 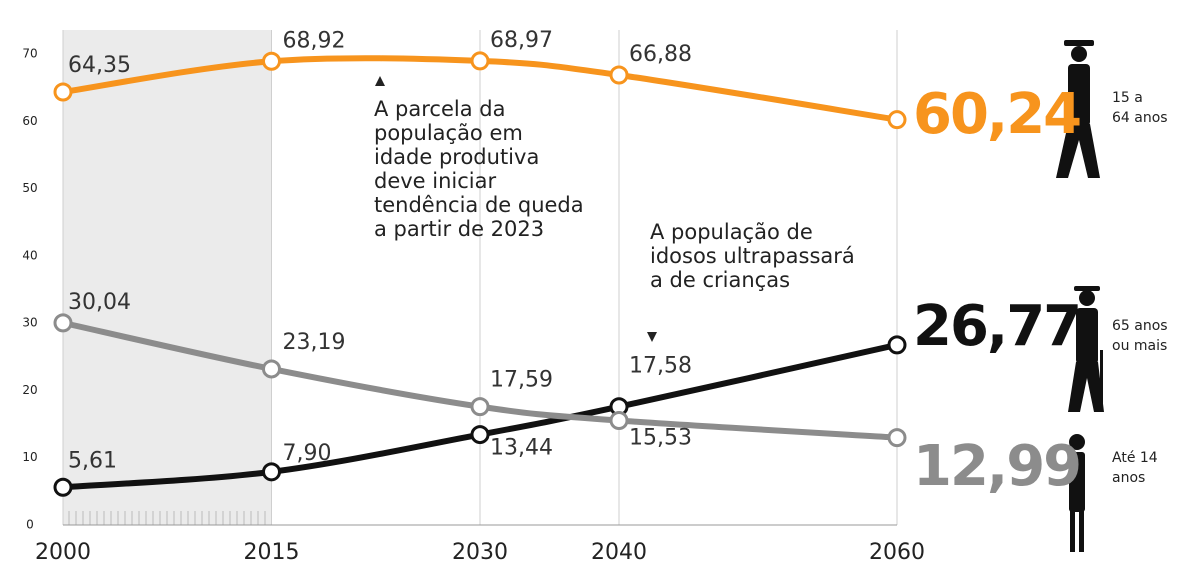 What do you see at coordinates (660, 54) in the screenshot?
I see `value-label: 66,88` at bounding box center [660, 54].